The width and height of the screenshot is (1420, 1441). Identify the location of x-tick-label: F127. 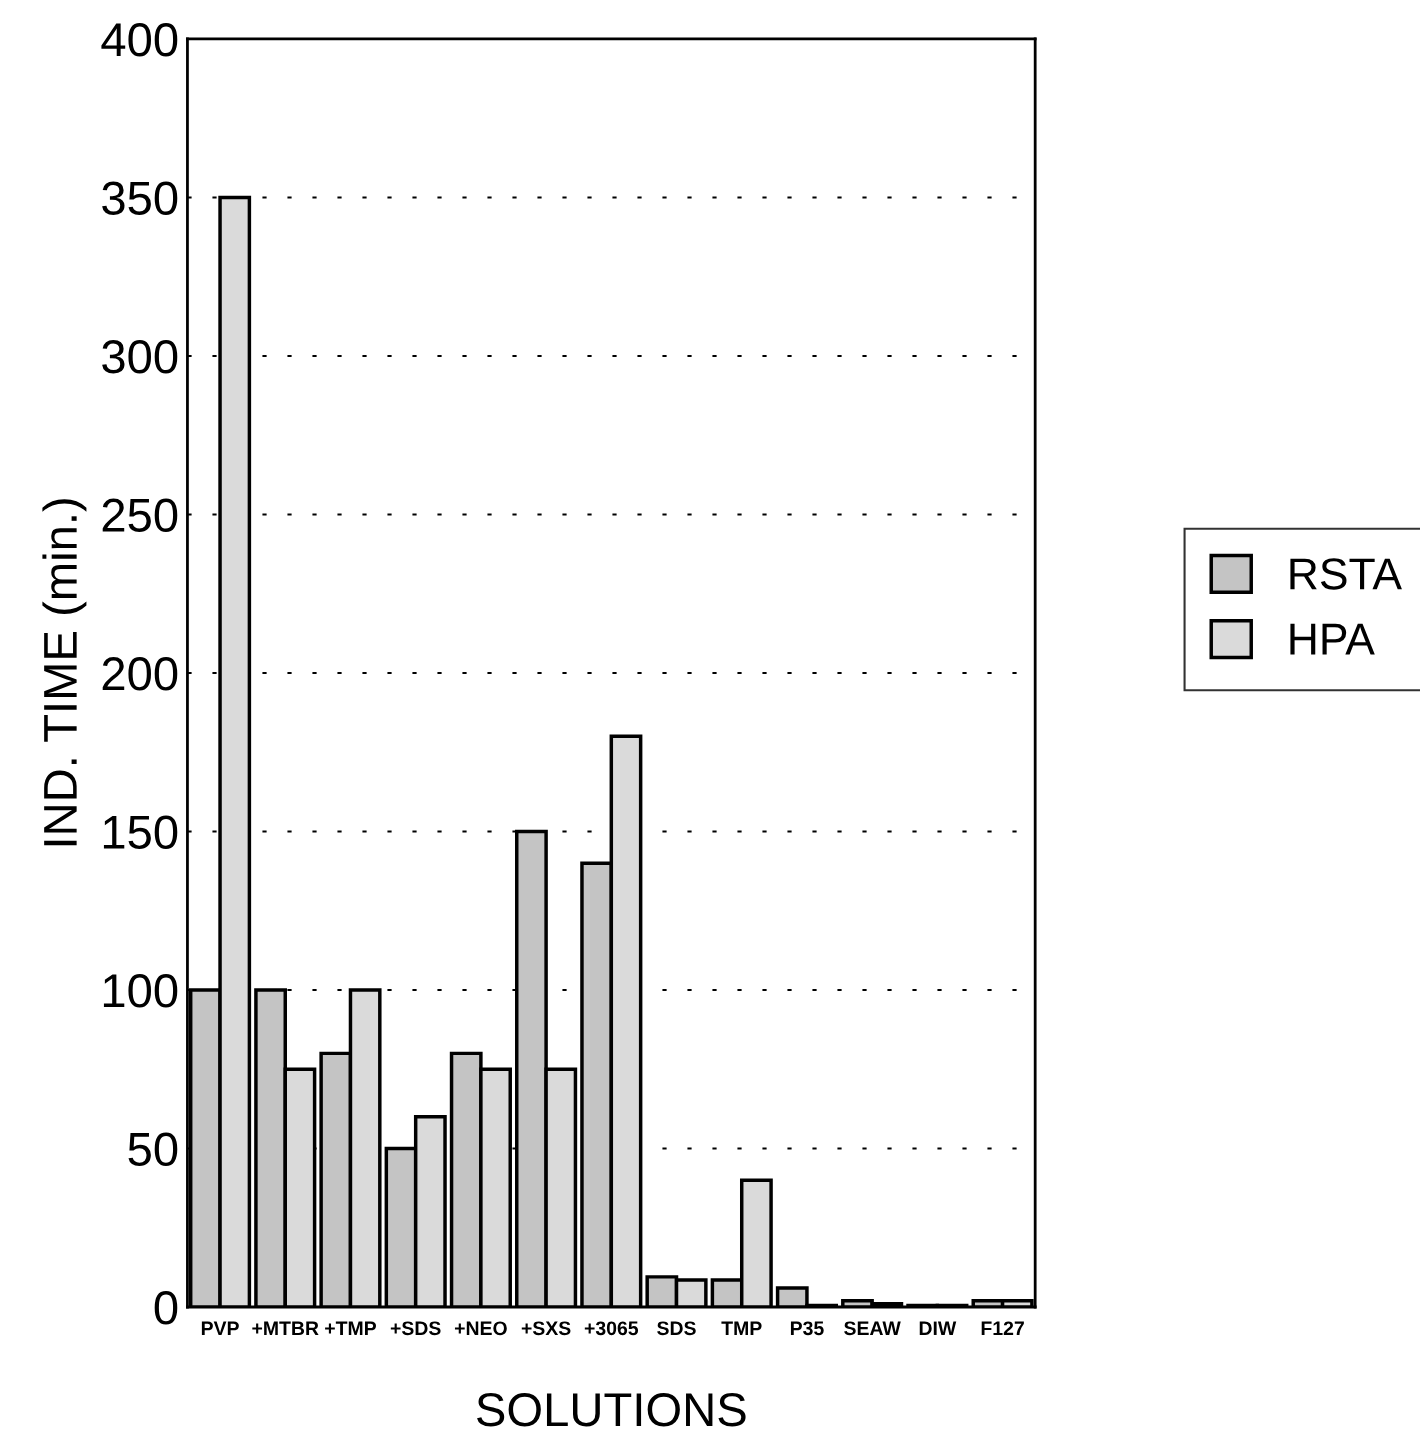
(1002, 1328).